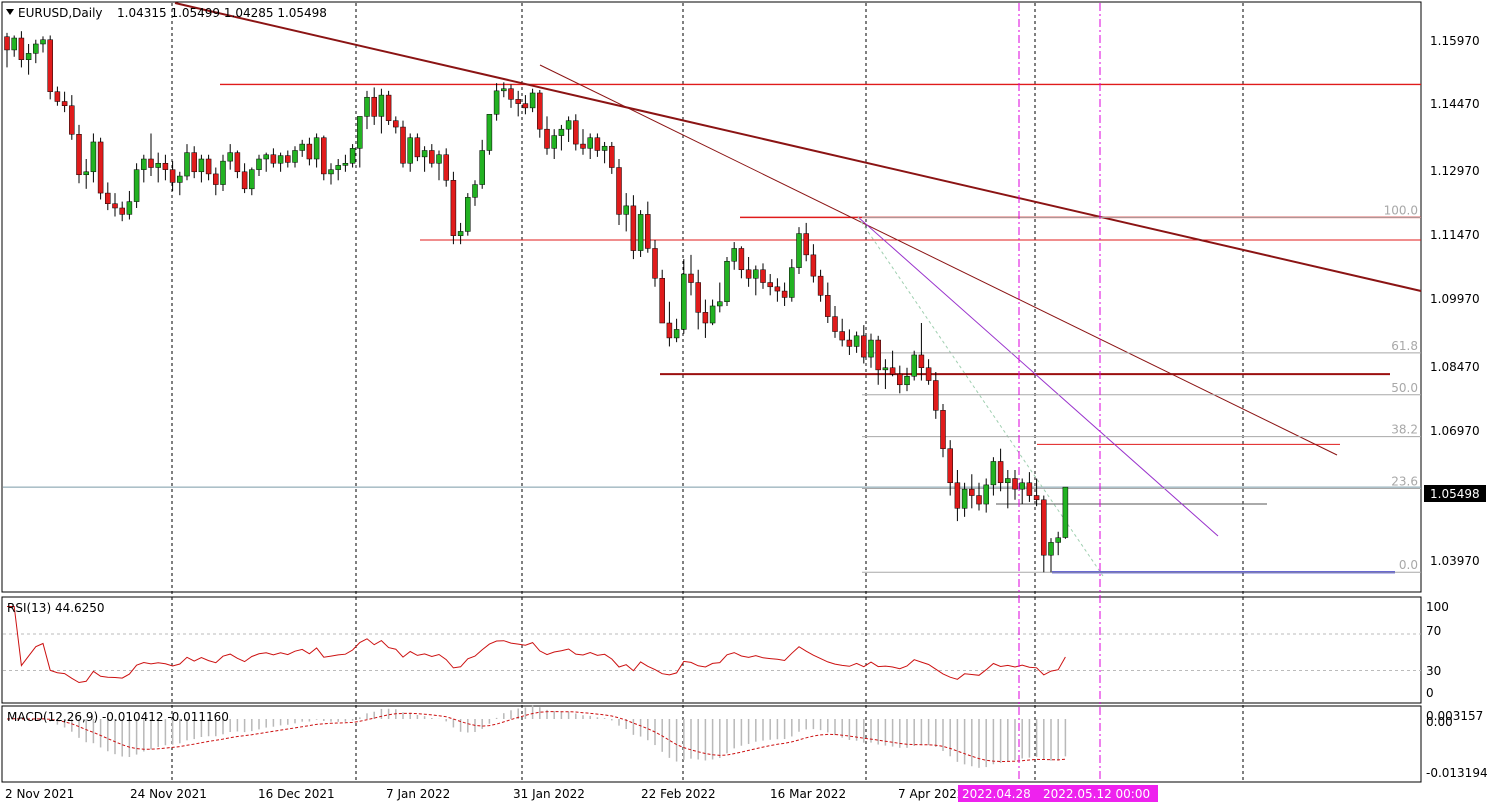  What do you see at coordinates (980, 396) in the screenshot?
I see `fib-diagonal` at bounding box center [980, 396].